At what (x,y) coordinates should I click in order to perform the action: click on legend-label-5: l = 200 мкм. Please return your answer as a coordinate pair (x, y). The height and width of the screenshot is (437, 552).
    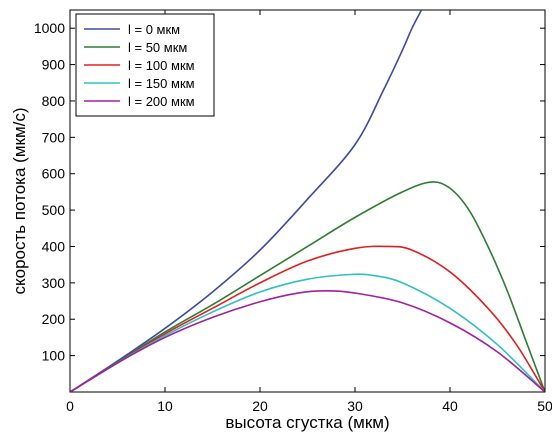
    Looking at the image, I should click on (161, 101).